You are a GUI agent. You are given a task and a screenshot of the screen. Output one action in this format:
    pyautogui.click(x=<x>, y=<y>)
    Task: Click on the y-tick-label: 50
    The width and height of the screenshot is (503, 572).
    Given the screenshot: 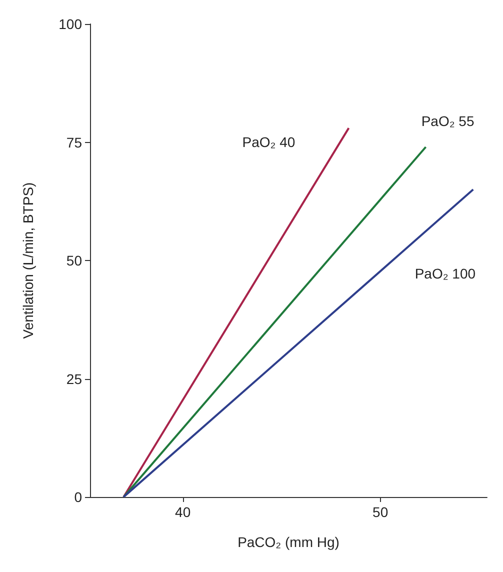 What is the action you would take?
    pyautogui.click(x=74, y=260)
    